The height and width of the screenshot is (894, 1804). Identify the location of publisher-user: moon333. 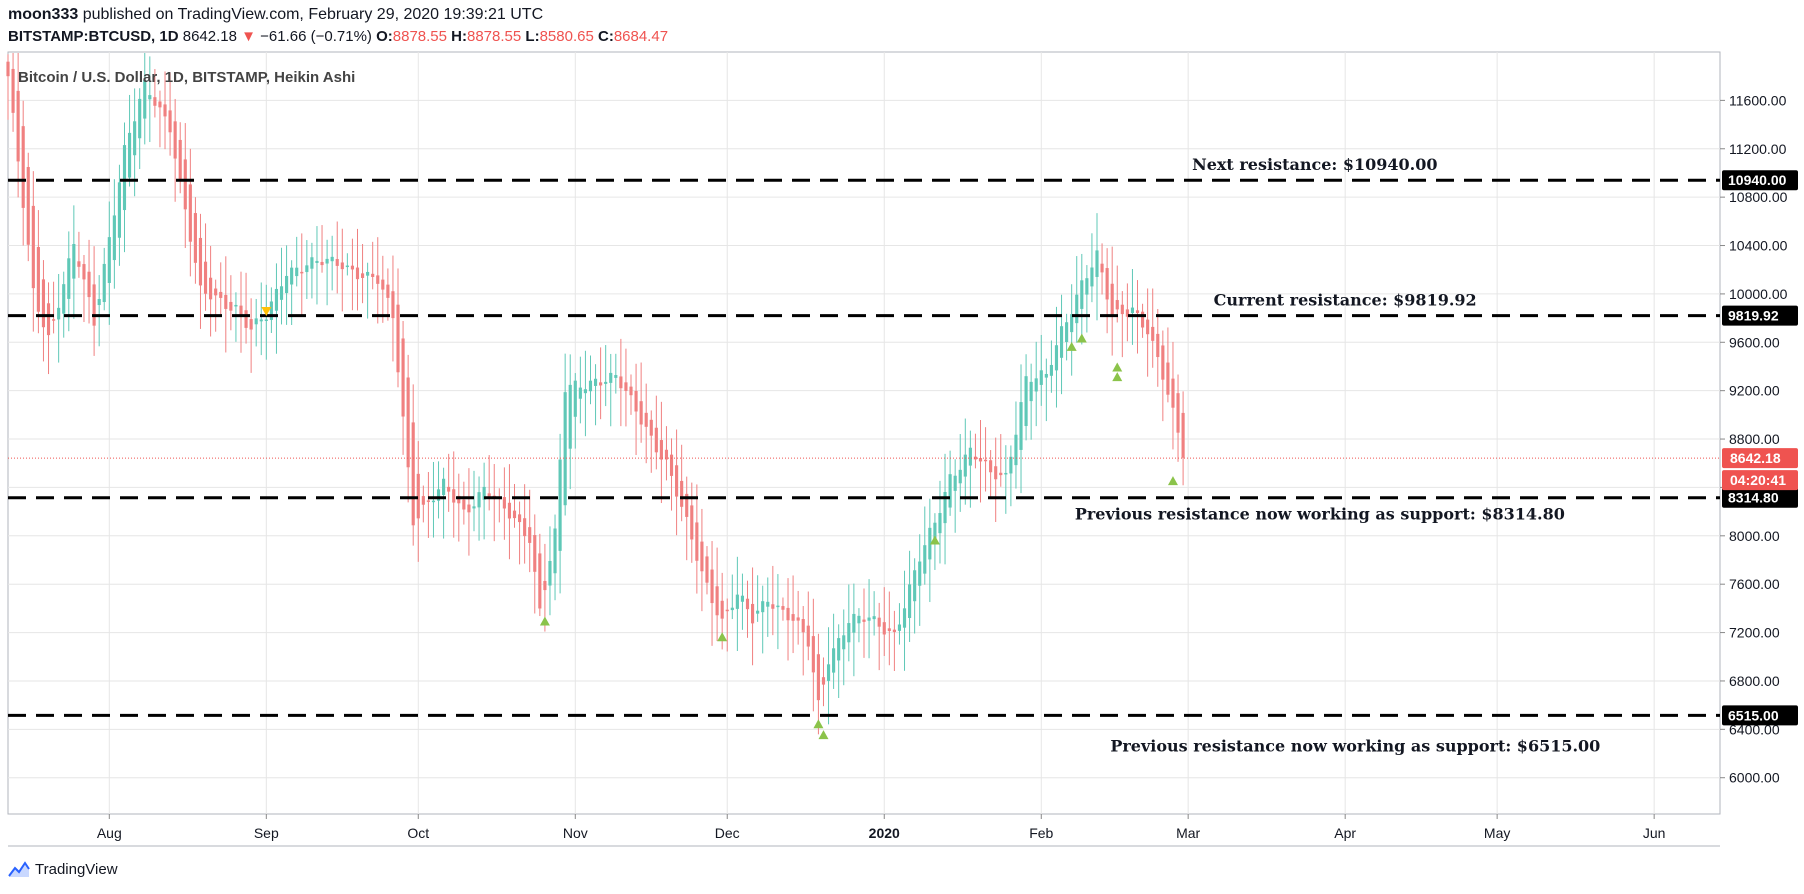
(43, 14).